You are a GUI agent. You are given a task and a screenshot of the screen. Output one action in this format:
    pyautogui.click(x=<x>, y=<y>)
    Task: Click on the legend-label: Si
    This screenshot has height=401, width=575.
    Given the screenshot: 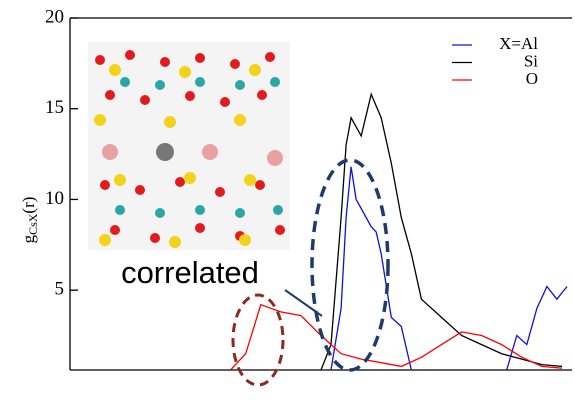 What is the action you would take?
    pyautogui.click(x=531, y=60)
    